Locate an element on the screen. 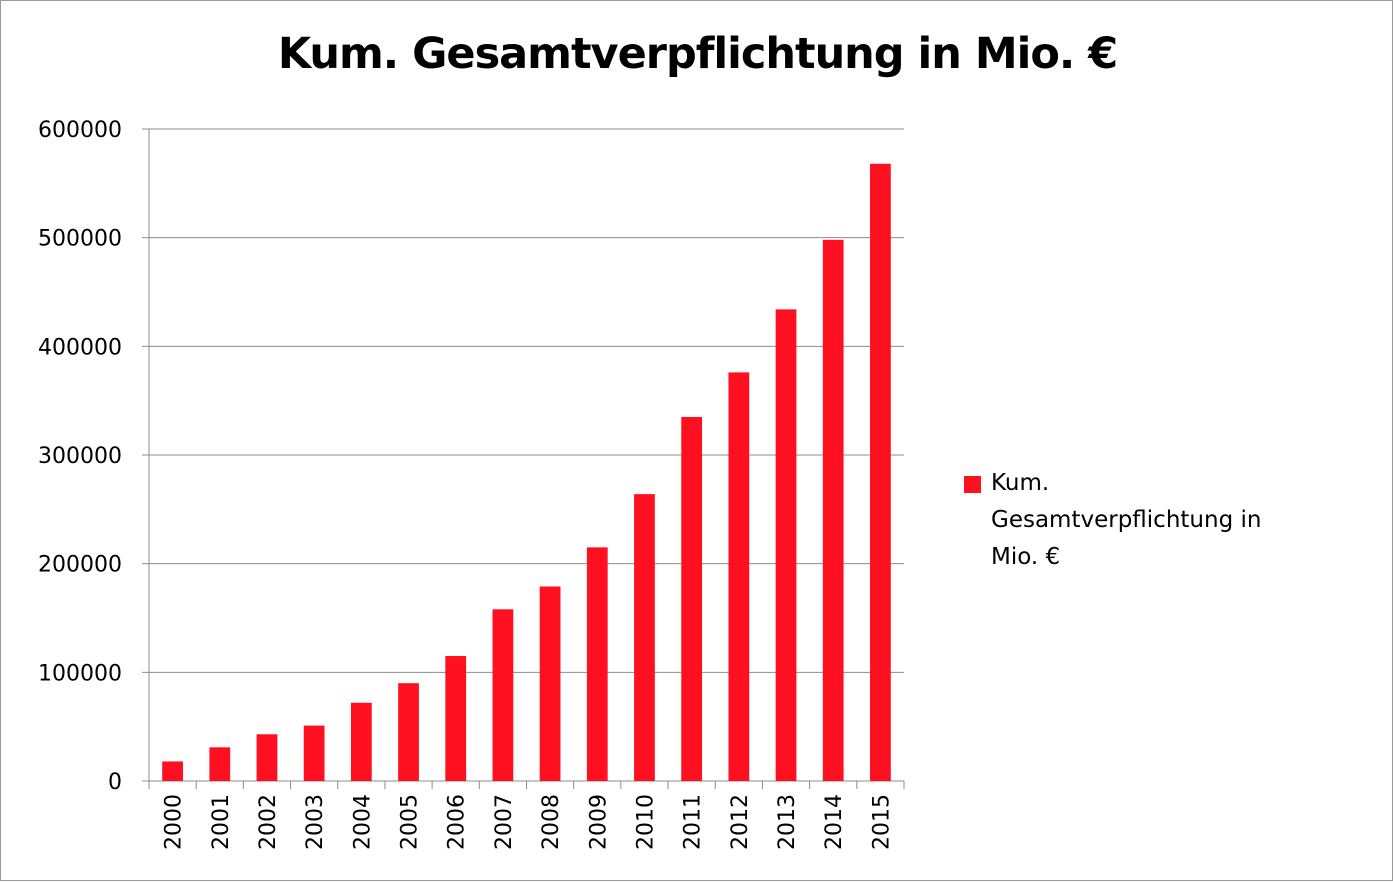  bar-2010 is located at coordinates (644, 637).